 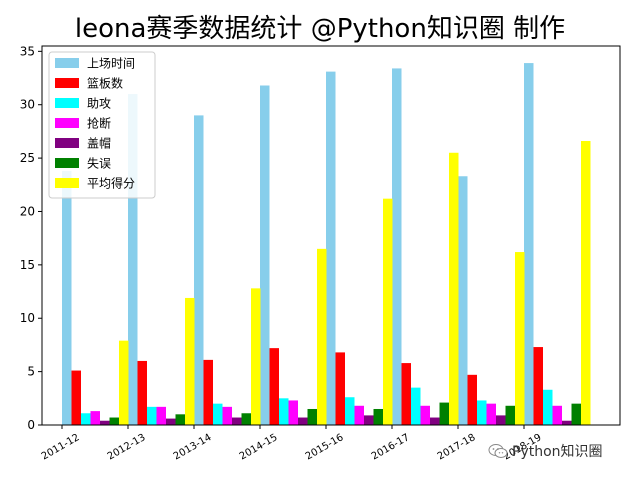 What do you see at coordinates (557, 452) in the screenshot?
I see `watermark-text: Python知识圈` at bounding box center [557, 452].